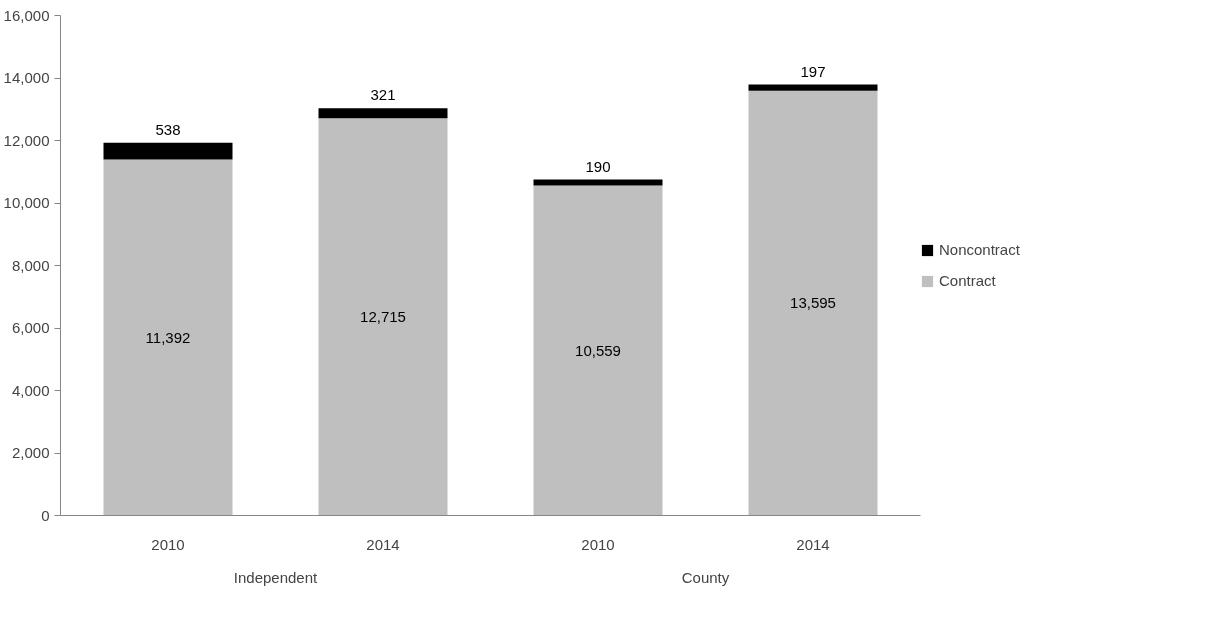  I want to click on data-label: 11,392, so click(168, 337).